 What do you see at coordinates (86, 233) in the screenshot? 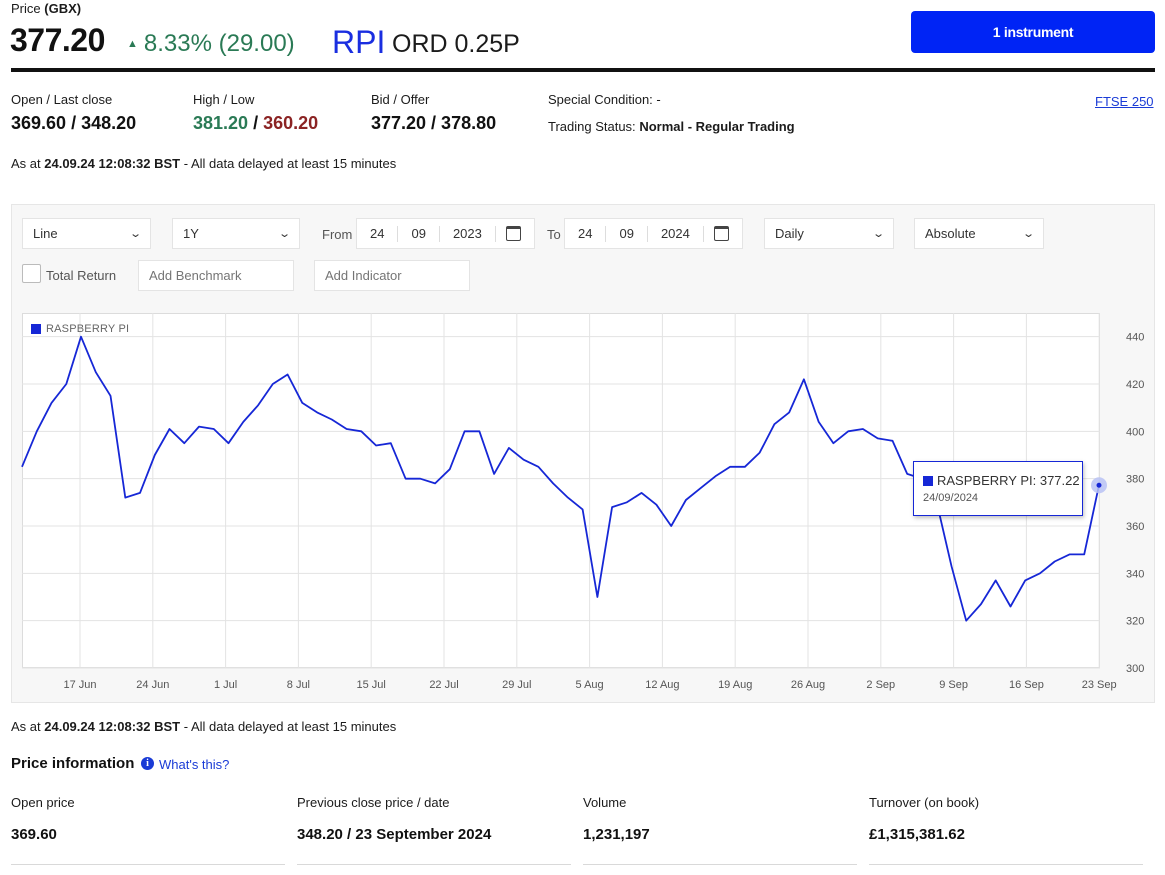
I see `chart-type-select: Line ⌄` at bounding box center [86, 233].